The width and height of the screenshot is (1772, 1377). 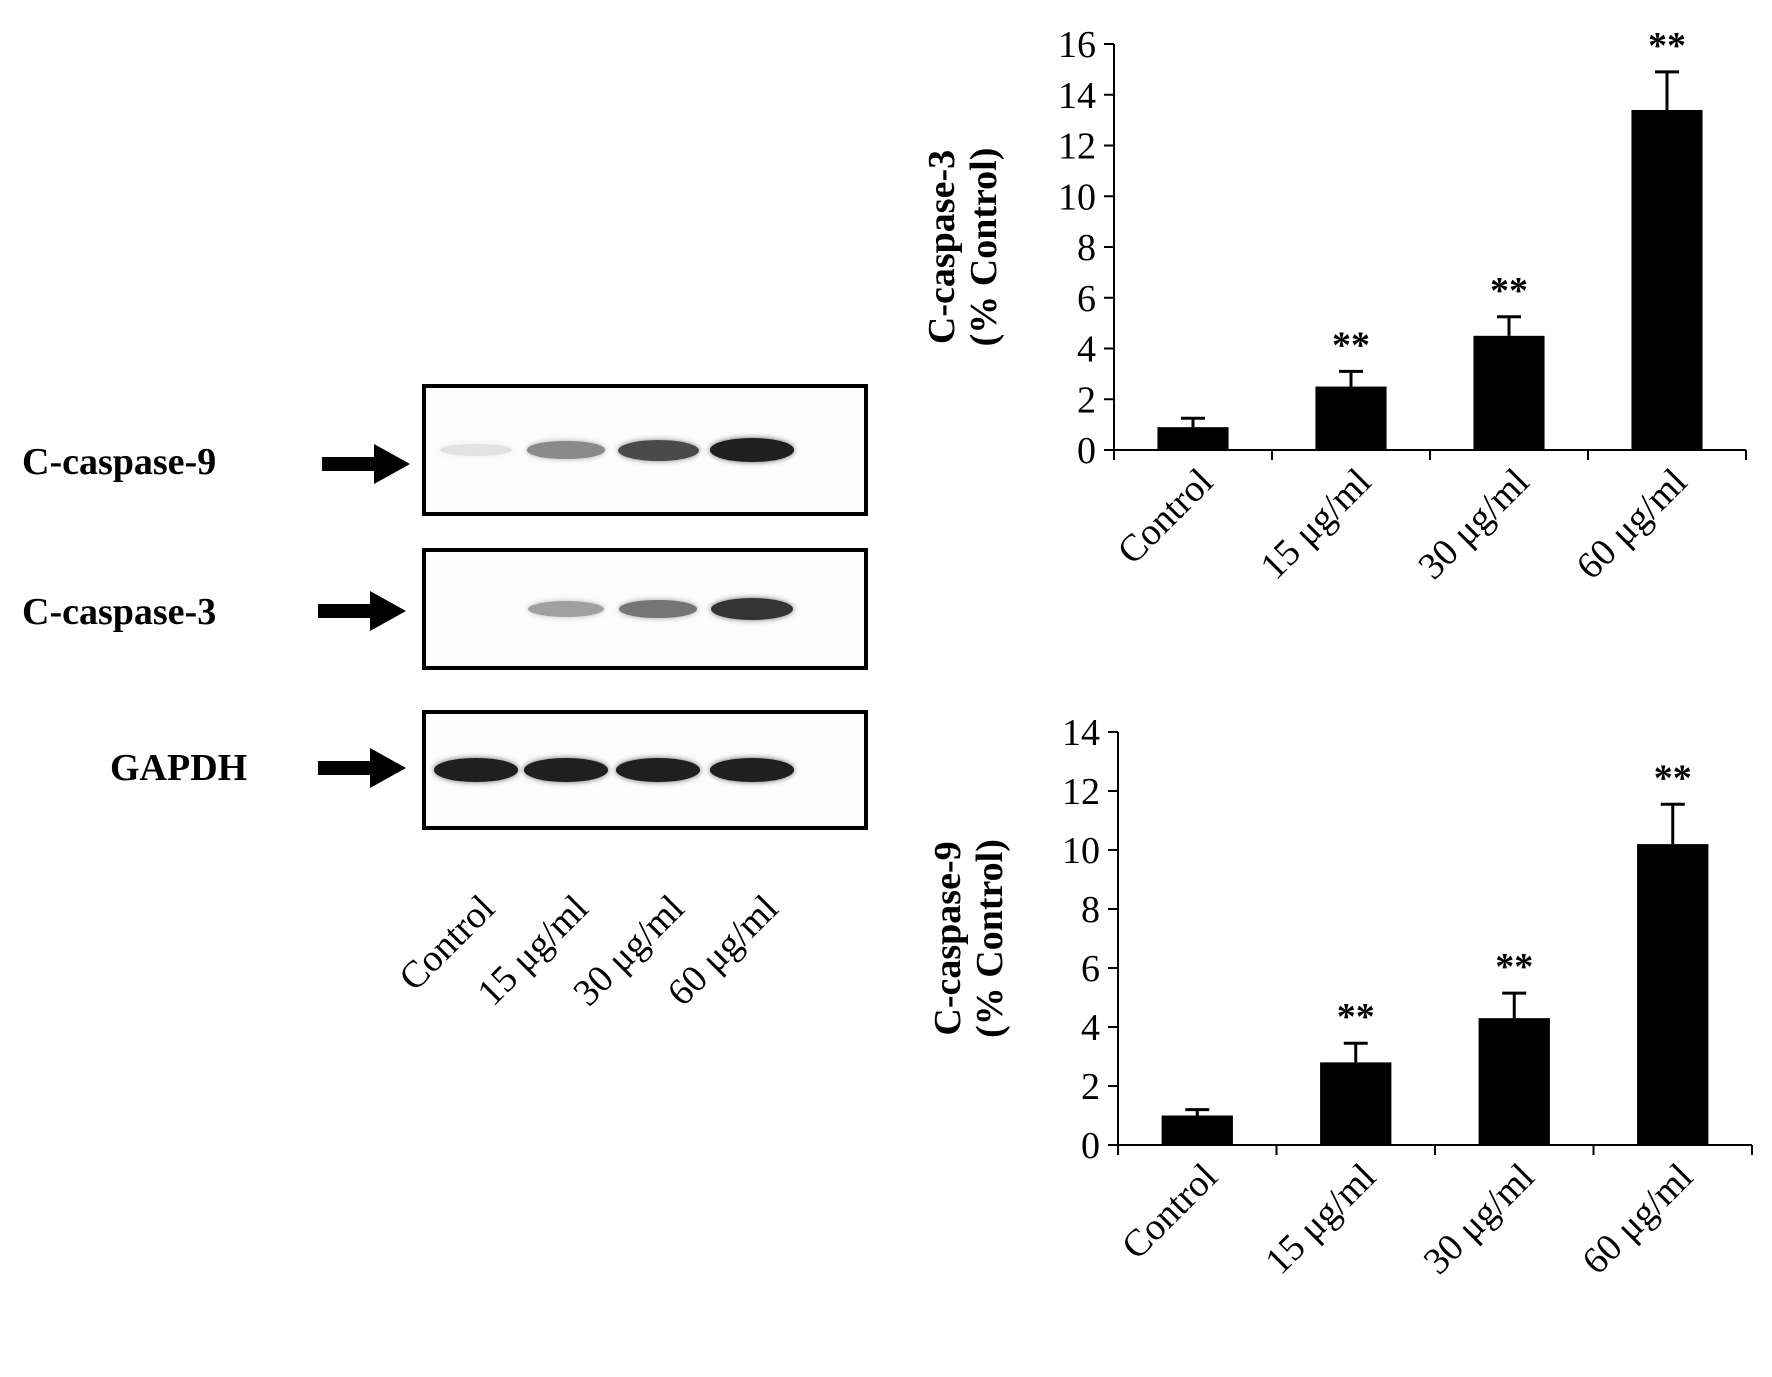 I want to click on blot-label-c-caspase-9: C-caspase-9, so click(x=119, y=462).